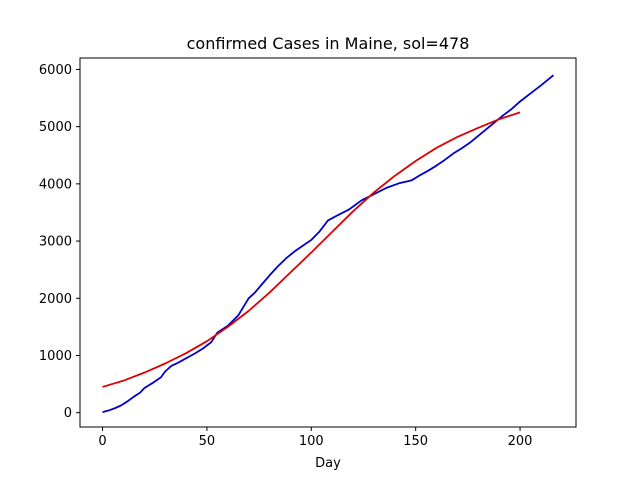 The width and height of the screenshot is (640, 480). What do you see at coordinates (102, 441) in the screenshot?
I see `x-tick-label-0: 0` at bounding box center [102, 441].